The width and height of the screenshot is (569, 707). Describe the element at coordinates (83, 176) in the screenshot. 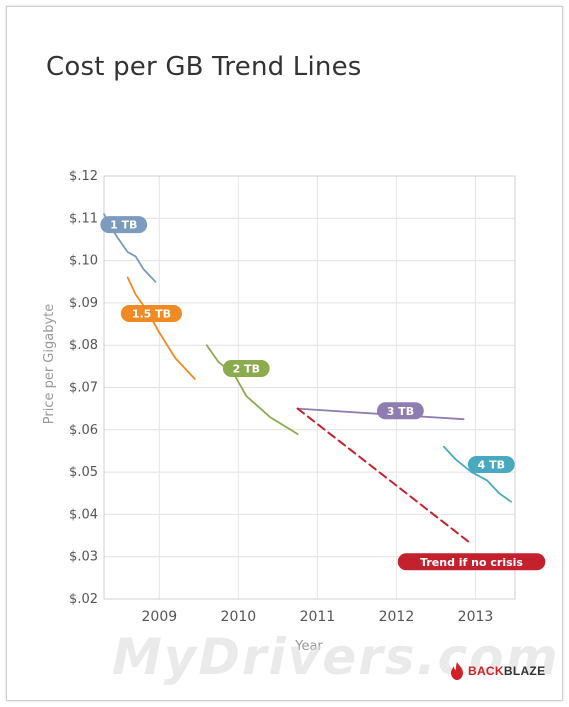

I see `y-tick-label: $.12` at that location.